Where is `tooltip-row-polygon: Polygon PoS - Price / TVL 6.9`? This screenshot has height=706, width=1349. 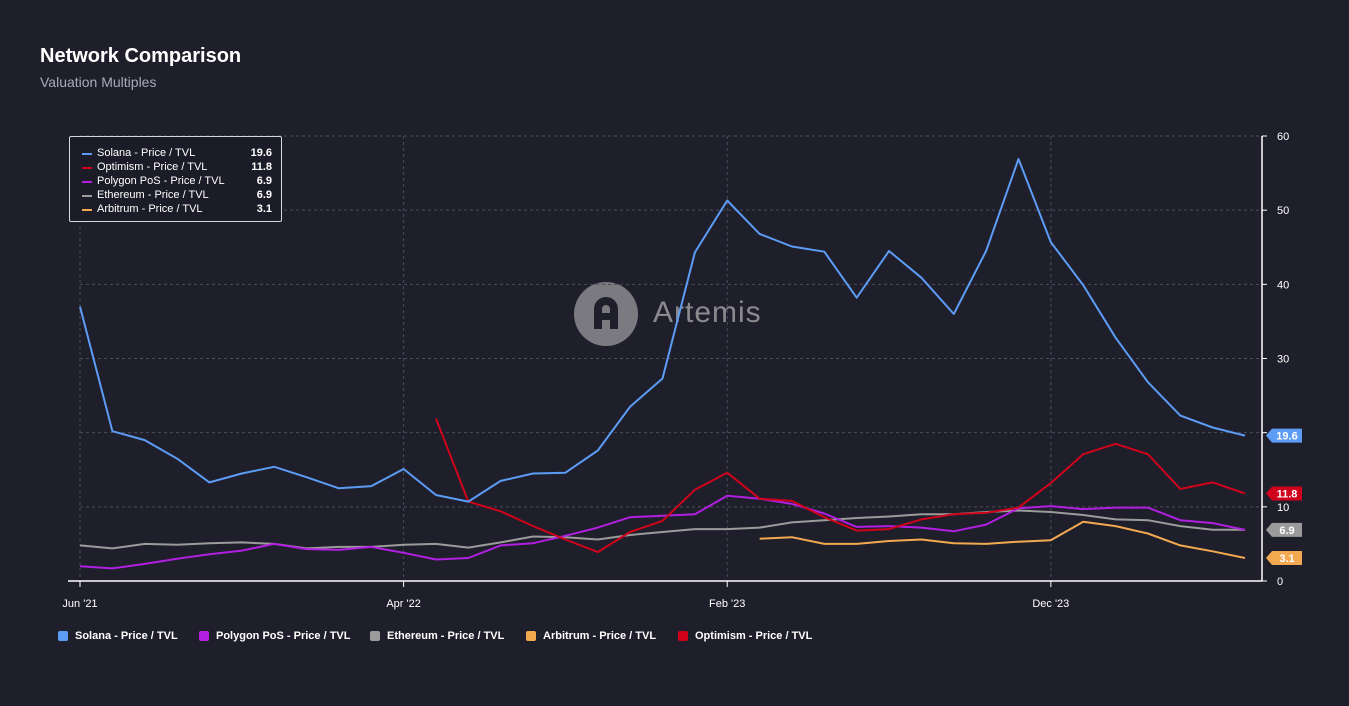 tooltip-row-polygon: Polygon PoS - Price / TVL 6.9 is located at coordinates (177, 182).